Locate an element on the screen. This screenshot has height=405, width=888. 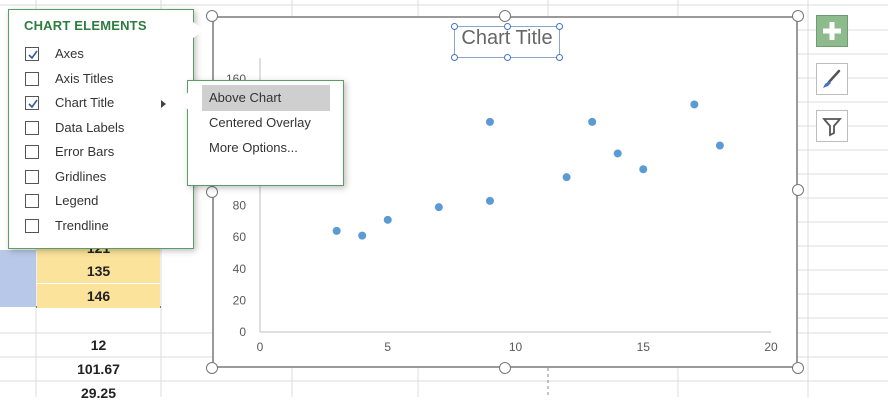
y-tick-label: 20 is located at coordinates (240, 300).